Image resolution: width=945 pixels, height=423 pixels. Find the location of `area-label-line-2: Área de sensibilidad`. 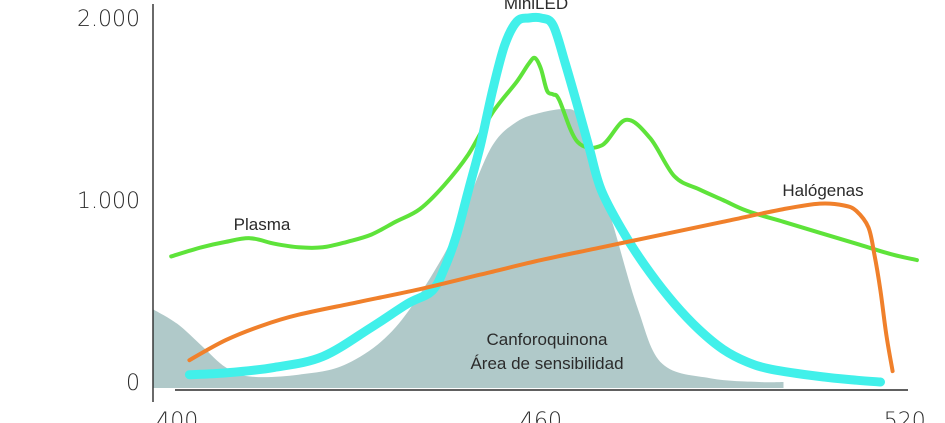

area-label-line-2: Área de sensibilidad is located at coordinates (546, 363).